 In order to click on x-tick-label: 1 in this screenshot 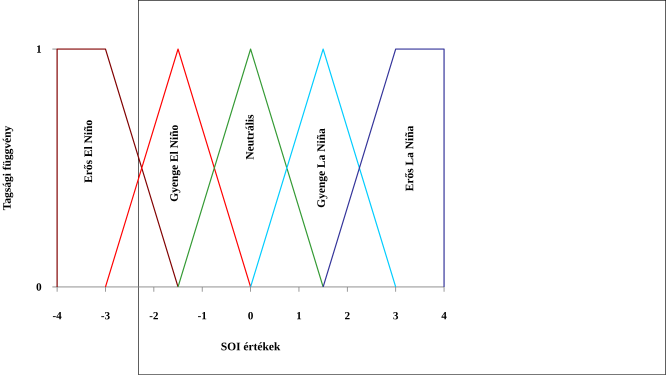, I will do `click(299, 316)`.